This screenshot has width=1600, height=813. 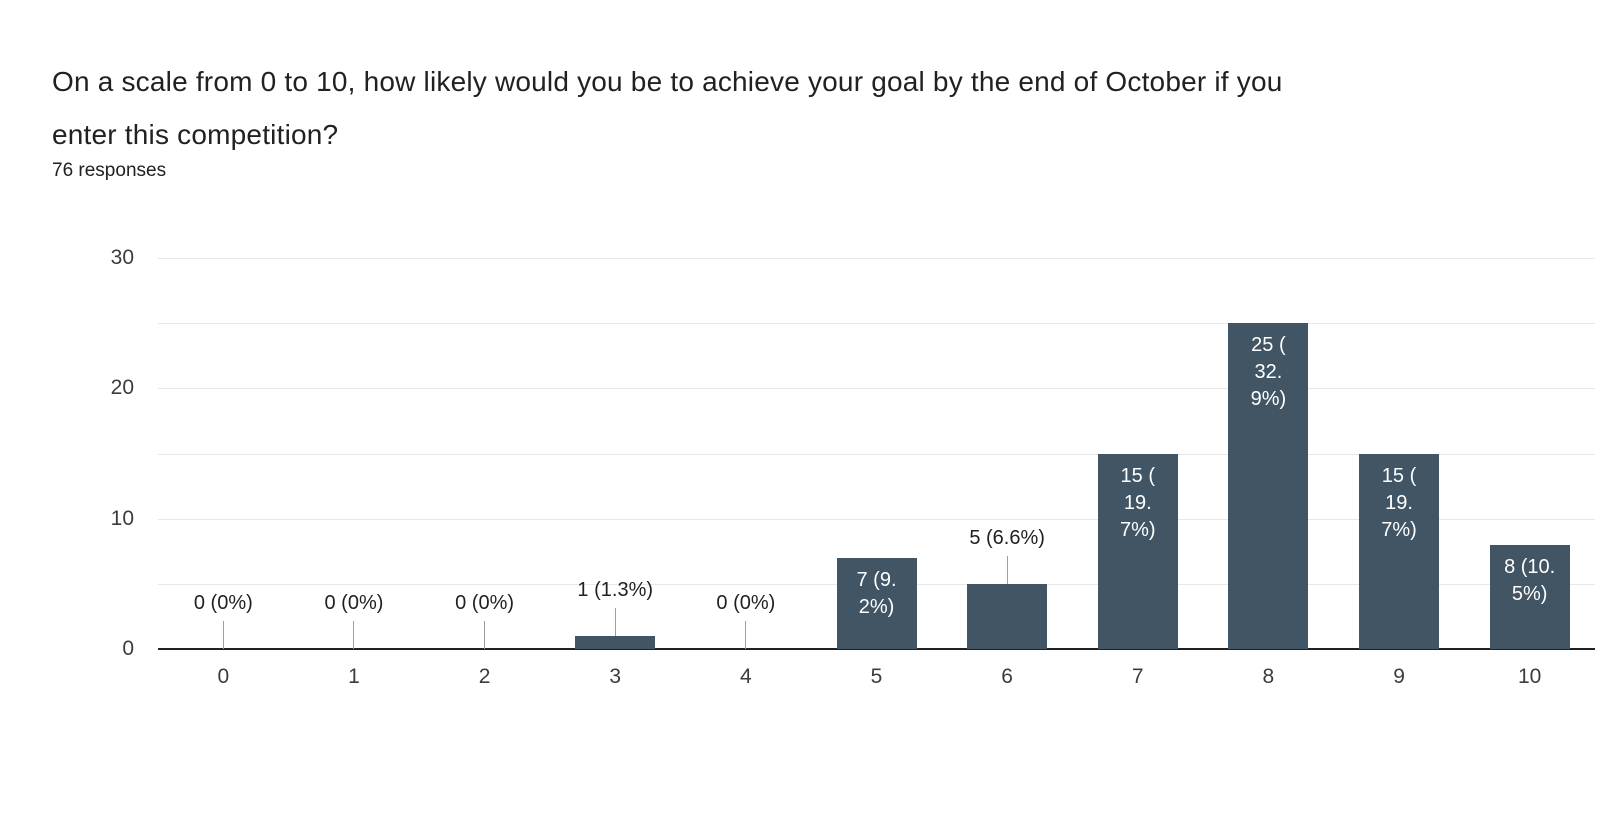 I want to click on x-tick-label: 0, so click(x=223, y=676).